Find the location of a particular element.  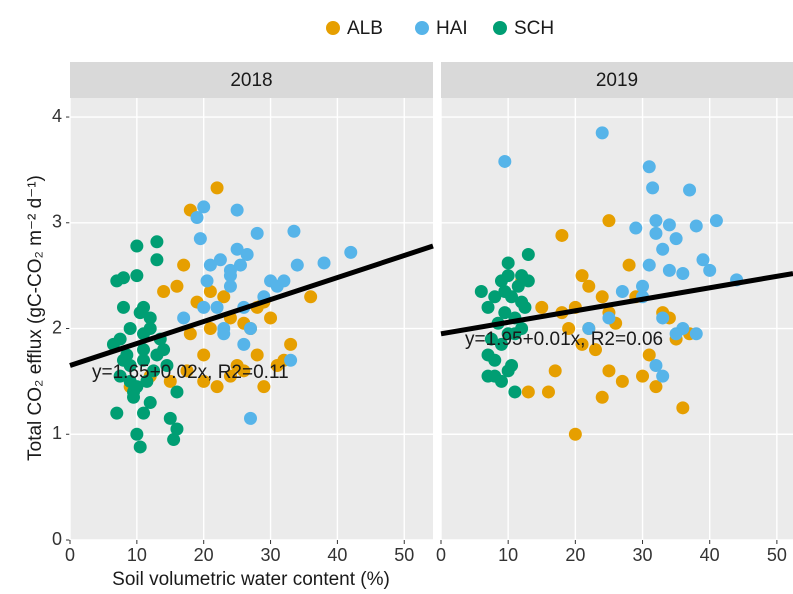

x-axis-title: Soil volumetric water content (%) is located at coordinates (251, 579).